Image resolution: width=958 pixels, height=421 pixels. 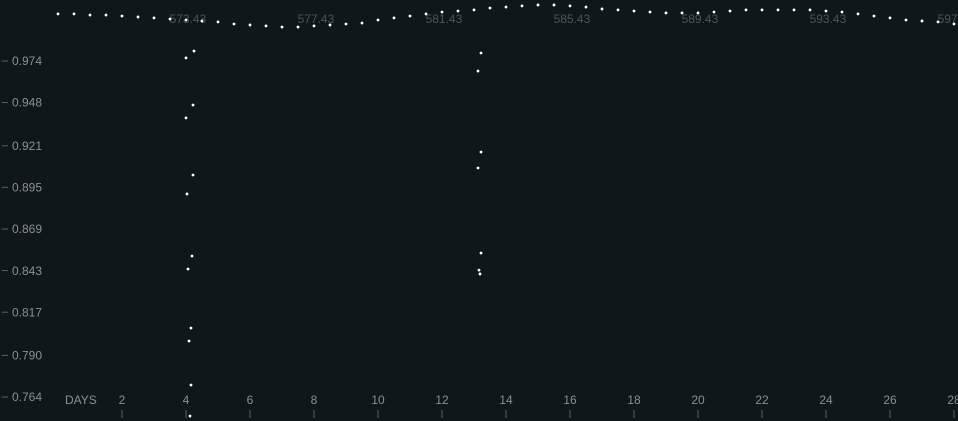 I want to click on top-tick-label: 589.43, so click(x=700, y=19).